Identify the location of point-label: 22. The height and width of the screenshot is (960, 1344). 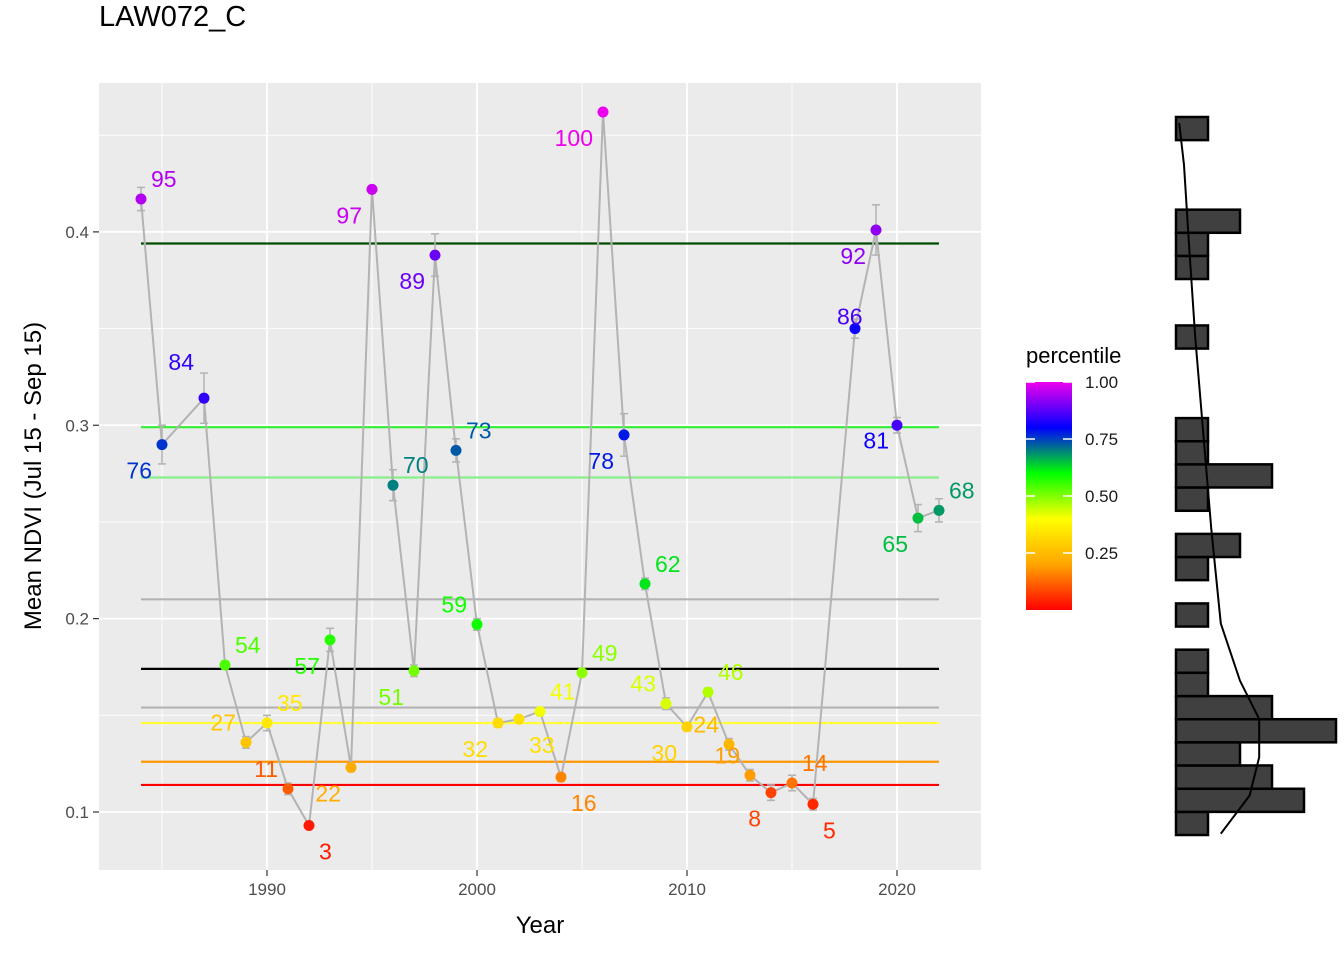
(328, 794).